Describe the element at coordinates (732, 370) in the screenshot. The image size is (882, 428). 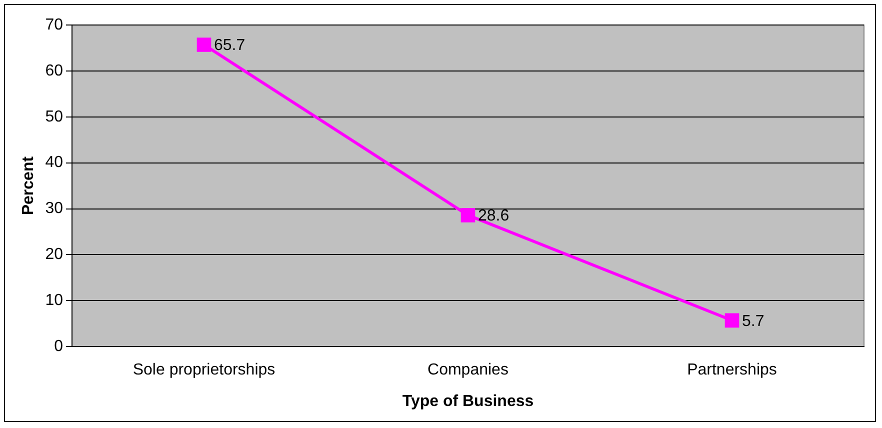
I see `x-tick-label: Partnerships` at that location.